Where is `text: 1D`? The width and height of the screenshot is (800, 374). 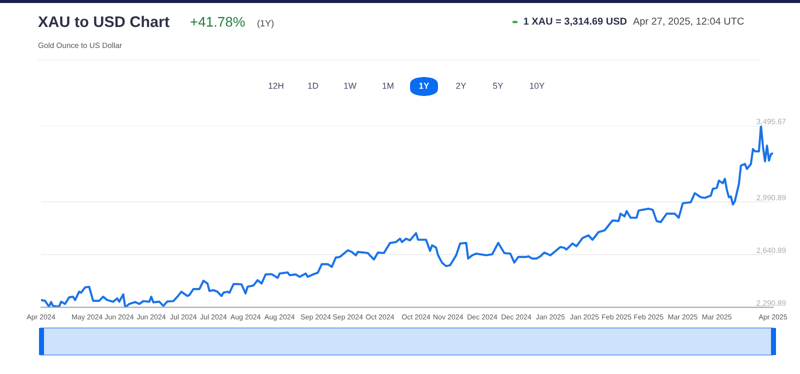
text: 1D is located at coordinates (313, 85).